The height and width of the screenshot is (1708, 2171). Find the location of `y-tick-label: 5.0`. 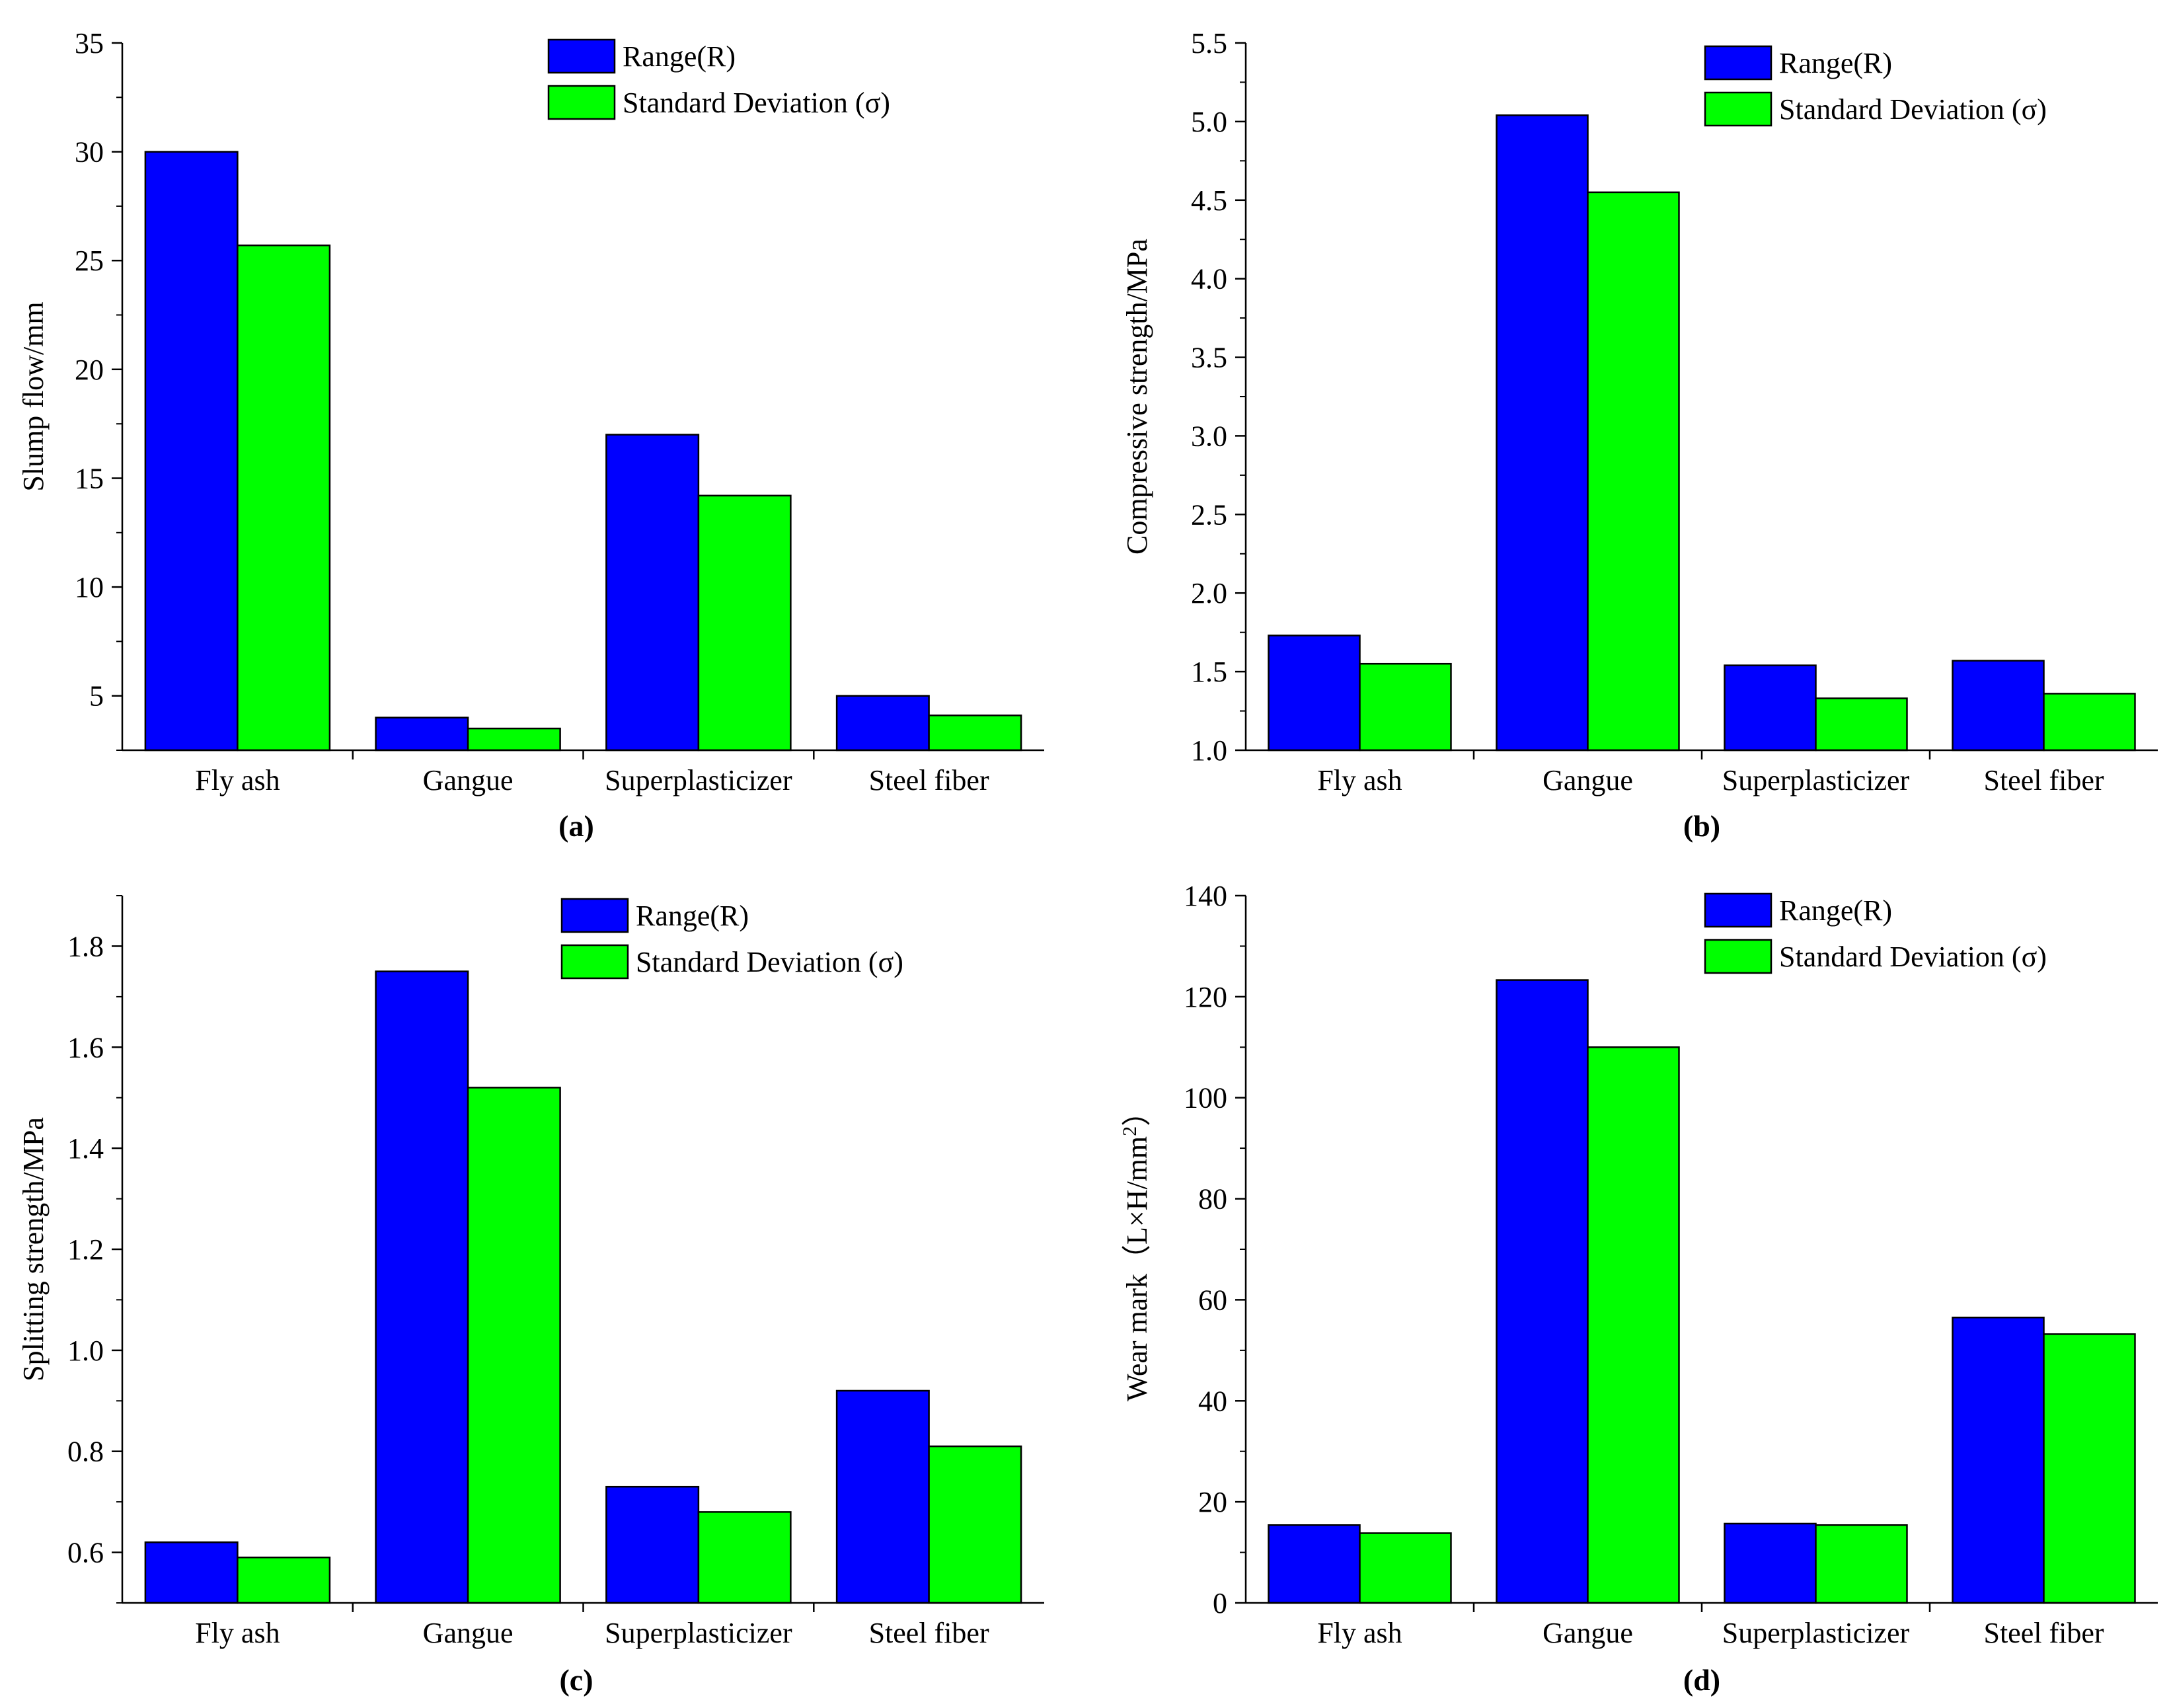

y-tick-label: 5.0 is located at coordinates (1209, 122).